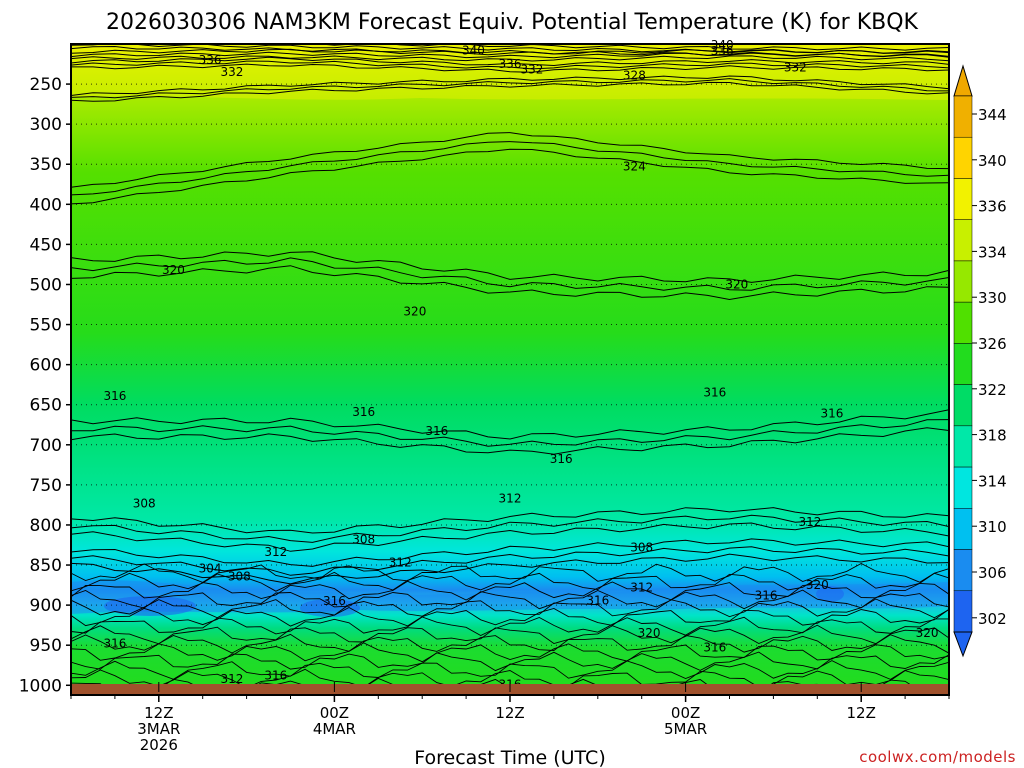  Describe the element at coordinates (992, 161) in the screenshot. I see `colorbar-label: 340` at that location.